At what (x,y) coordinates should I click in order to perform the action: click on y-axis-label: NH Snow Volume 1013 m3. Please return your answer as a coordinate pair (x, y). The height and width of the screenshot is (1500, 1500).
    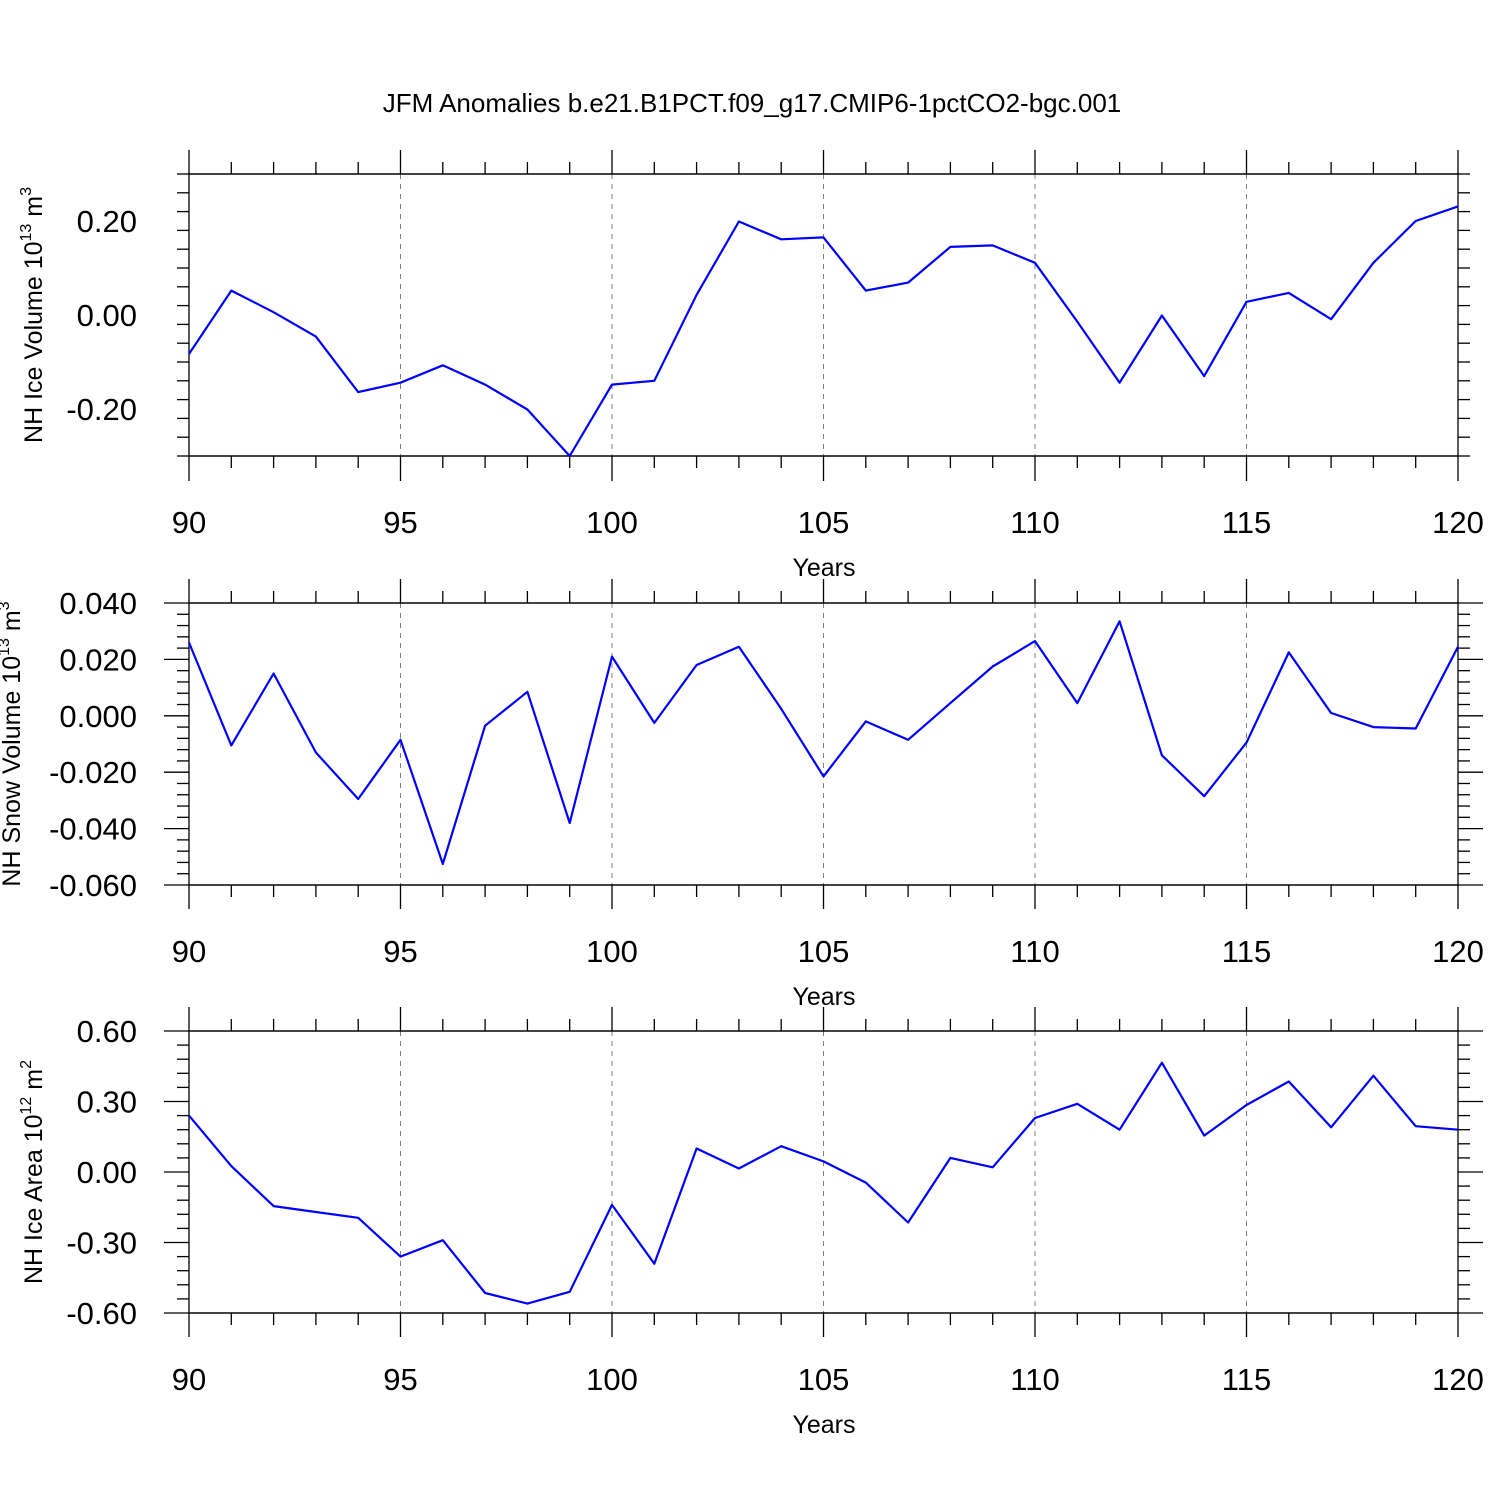
    Looking at the image, I should click on (13, 743).